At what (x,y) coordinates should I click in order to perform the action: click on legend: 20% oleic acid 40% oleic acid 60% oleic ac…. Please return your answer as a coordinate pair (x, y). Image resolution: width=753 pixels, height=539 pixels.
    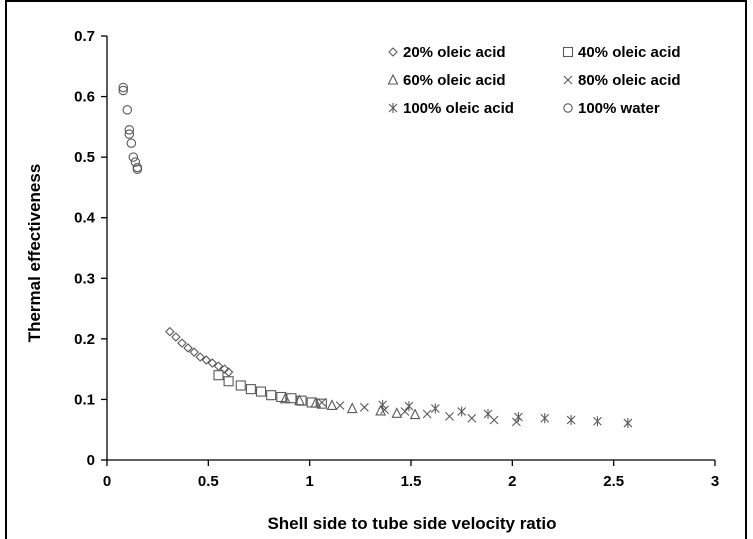
    Looking at the image, I should click on (534, 80).